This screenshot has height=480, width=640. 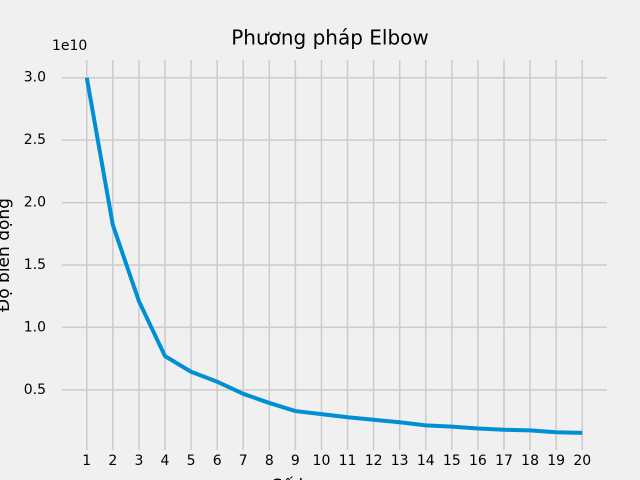 What do you see at coordinates (35, 203) in the screenshot?
I see `y-tick-label: 2.0` at bounding box center [35, 203].